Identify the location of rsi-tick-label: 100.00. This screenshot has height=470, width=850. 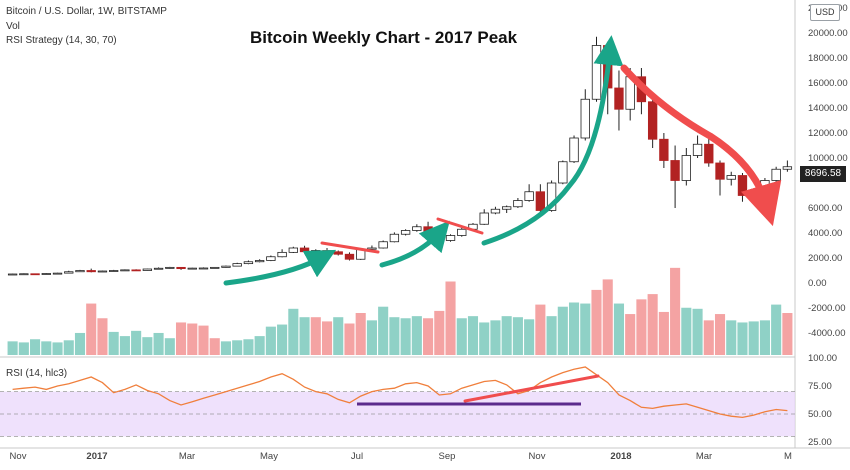
(822, 358).